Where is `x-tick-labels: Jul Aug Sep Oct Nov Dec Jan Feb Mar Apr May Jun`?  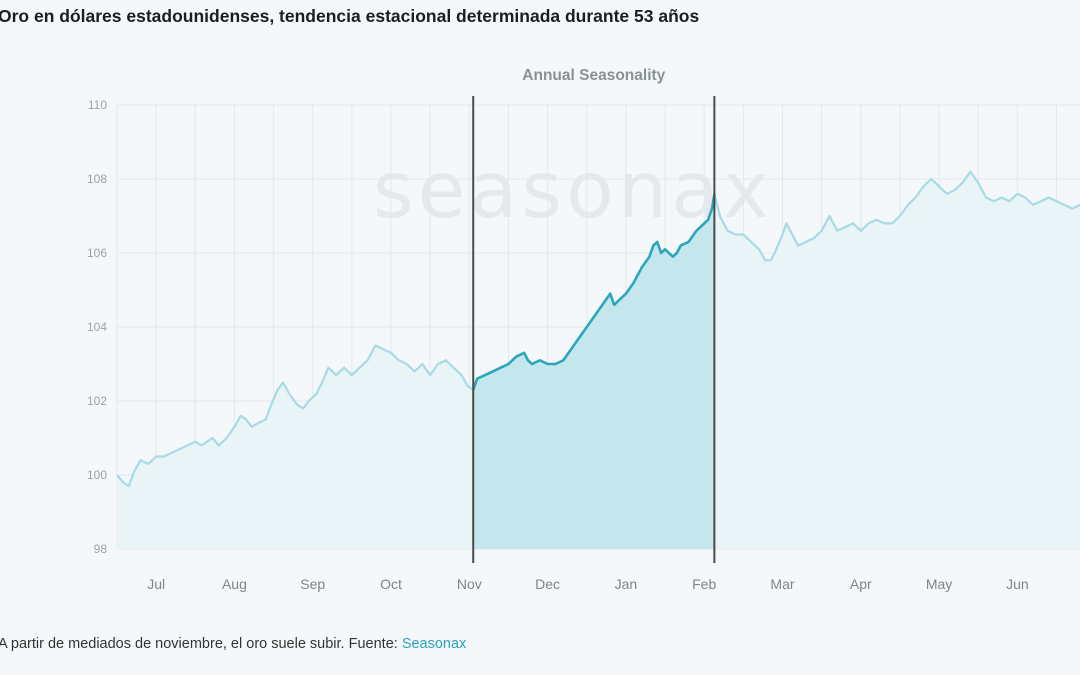 x-tick-labels: Jul Aug Sep Oct Nov Dec Jan Feb Mar Apr May Jun is located at coordinates (587, 584).